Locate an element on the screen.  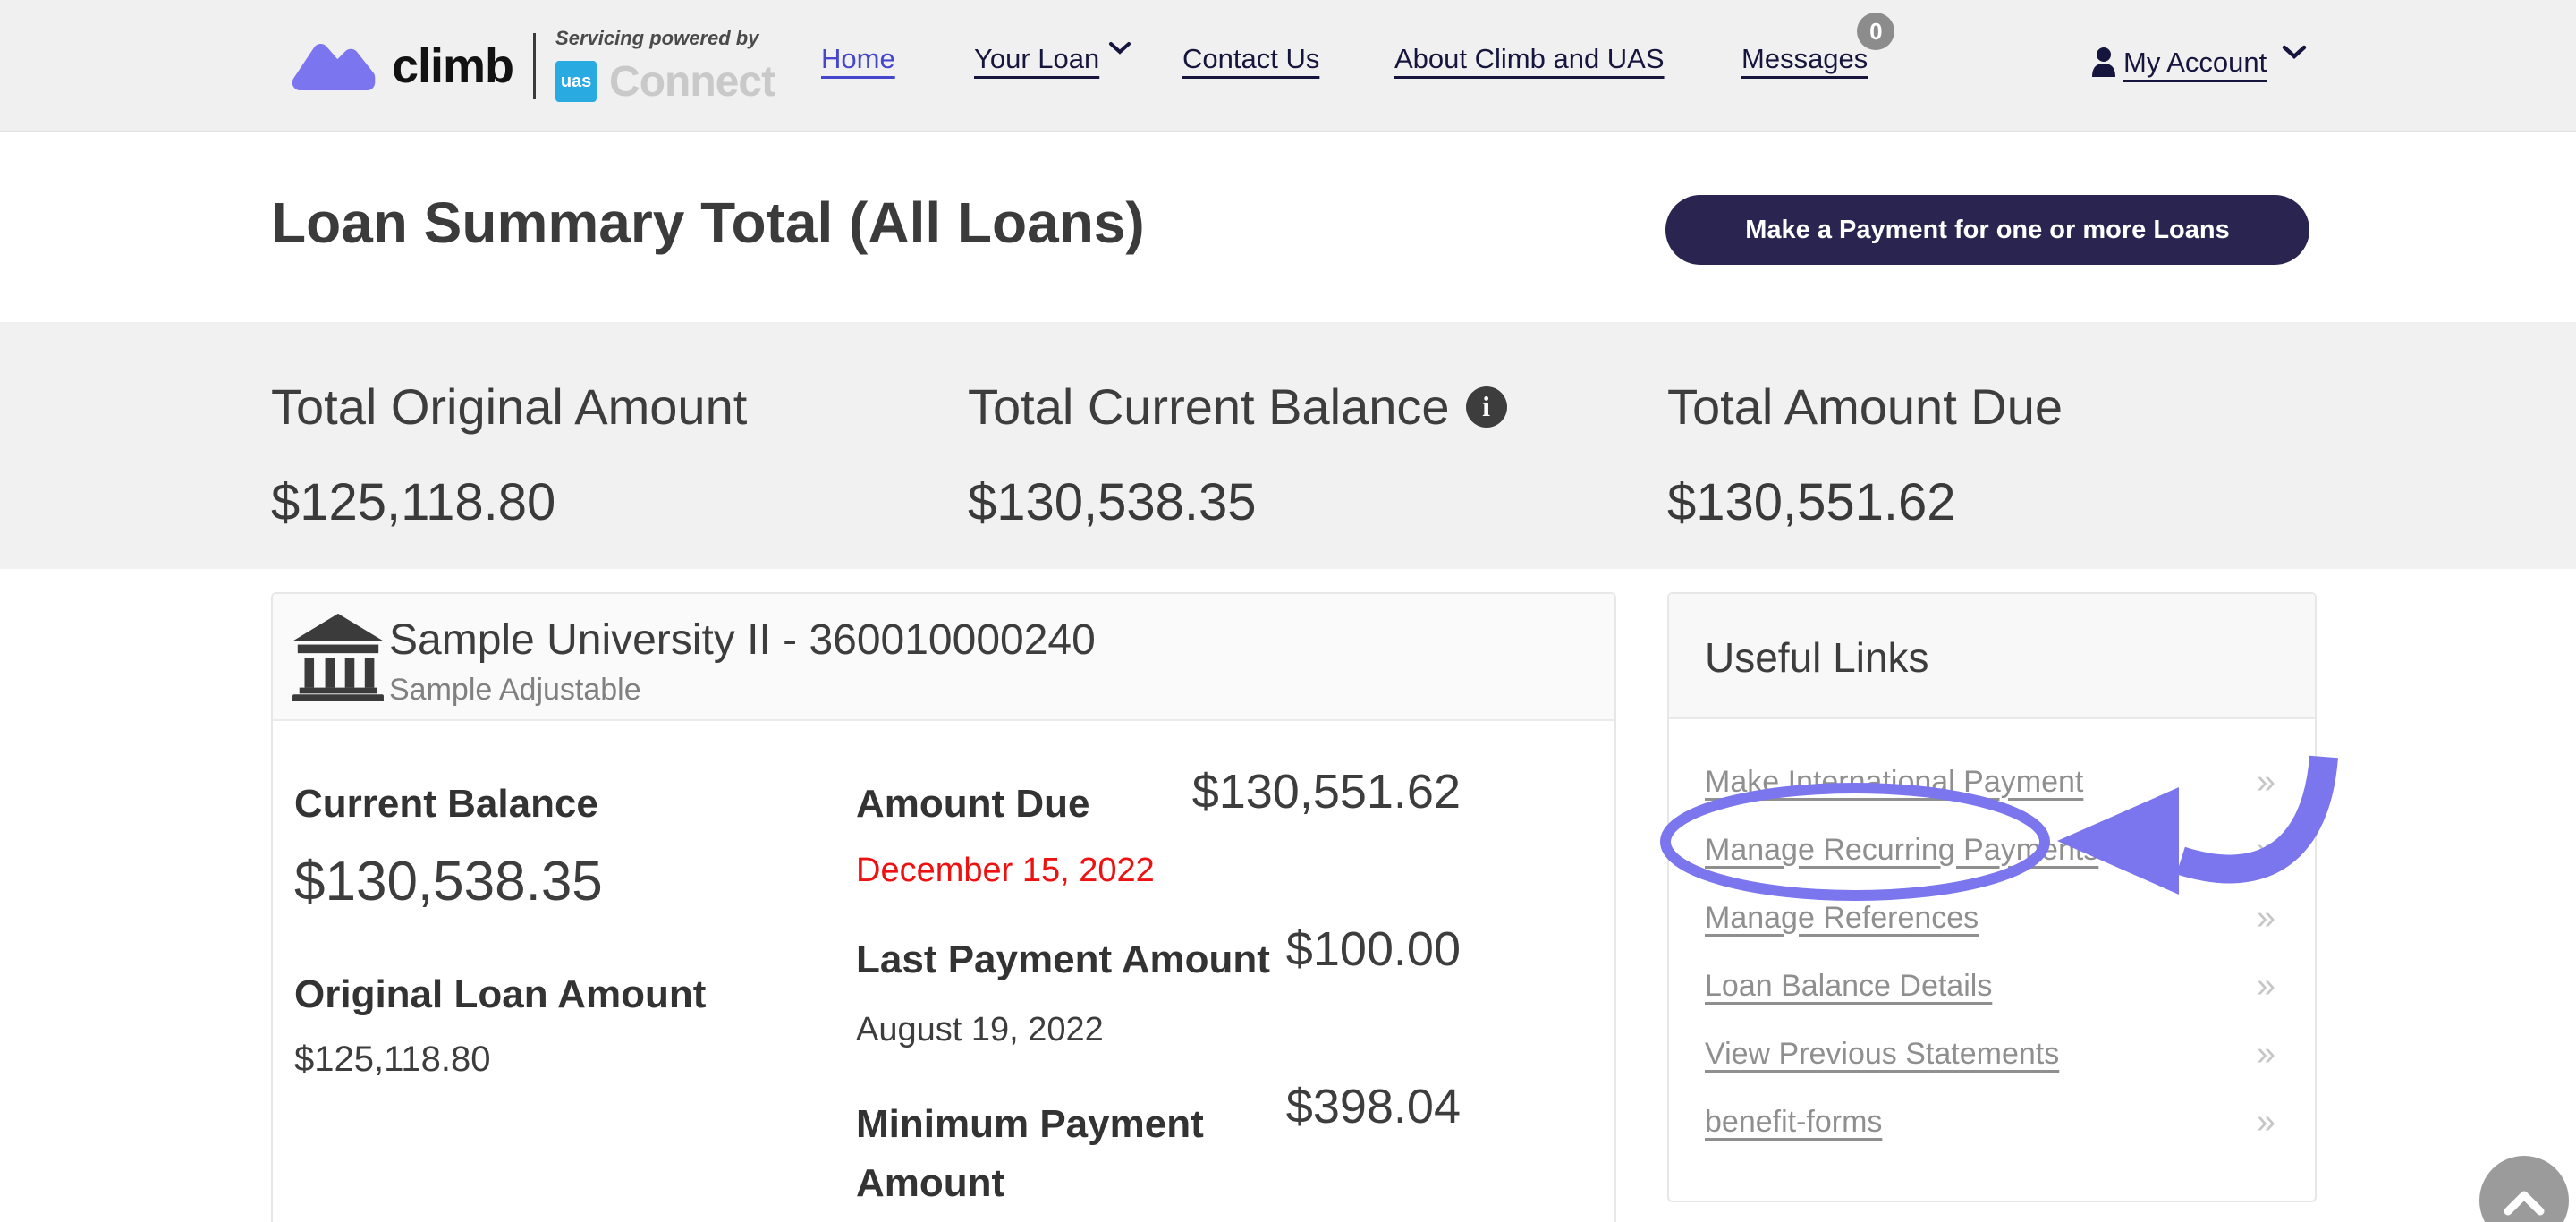
amount-due-date: December 15, 2022 is located at coordinates (1005, 870).